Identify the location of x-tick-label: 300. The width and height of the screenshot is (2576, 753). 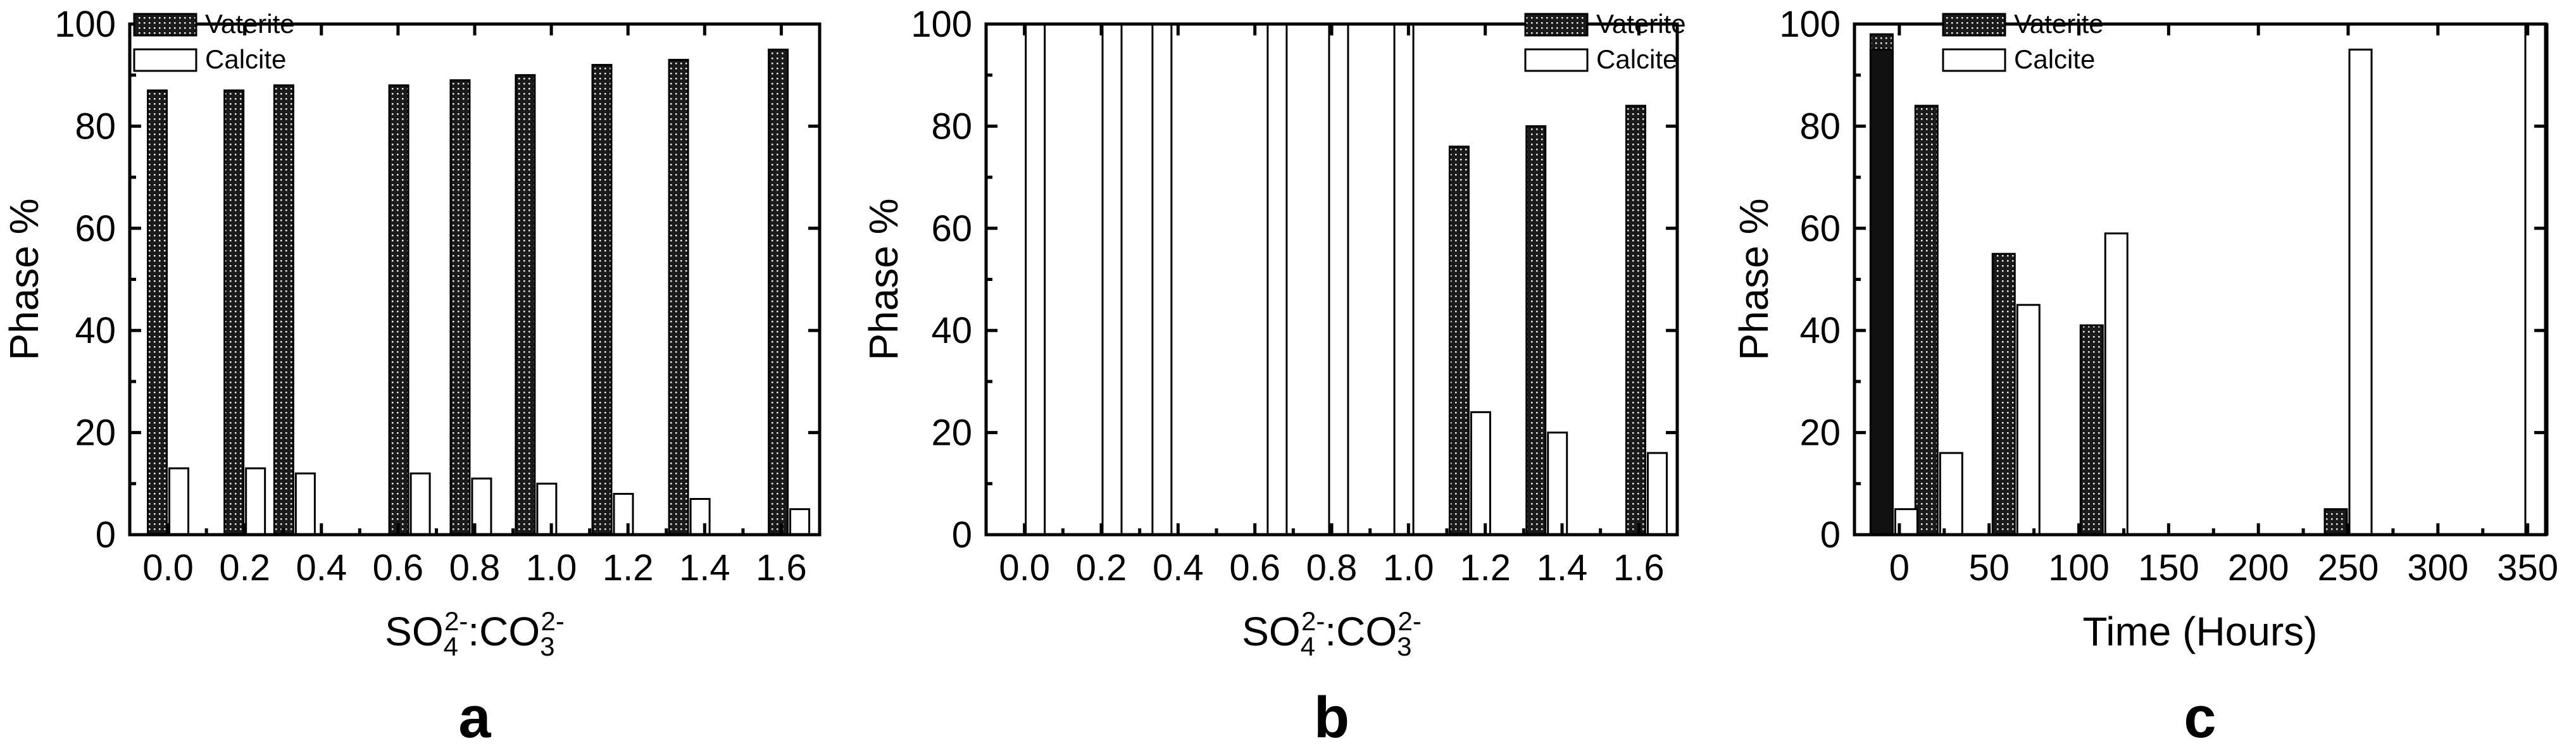
(2437, 567).